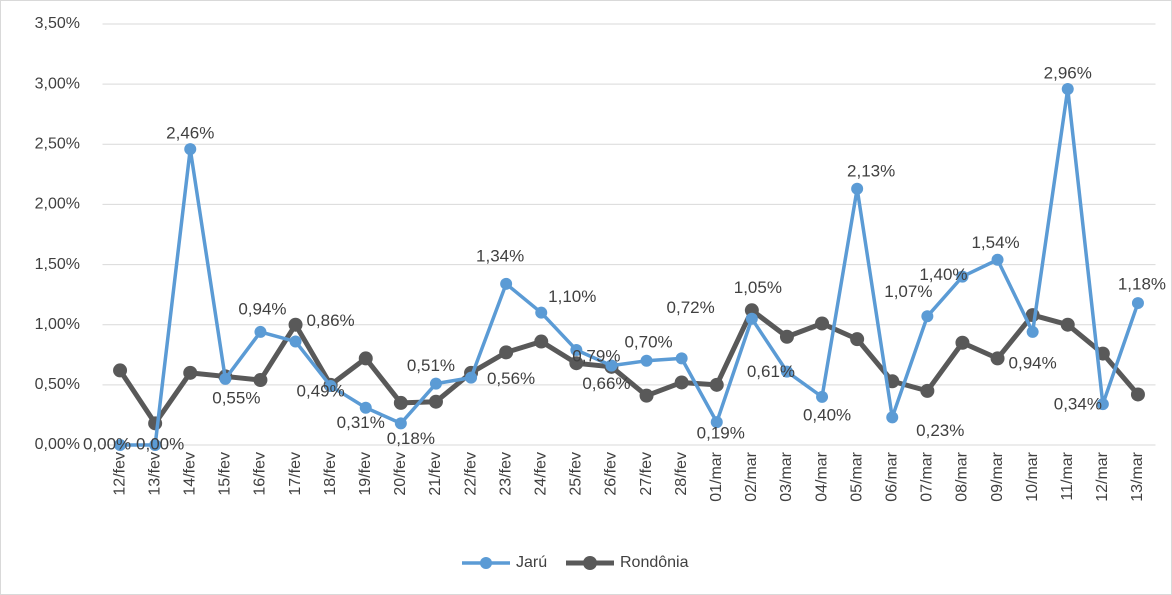 The width and height of the screenshot is (1172, 595). I want to click on y-tick-label: 1,00%, so click(57, 324).